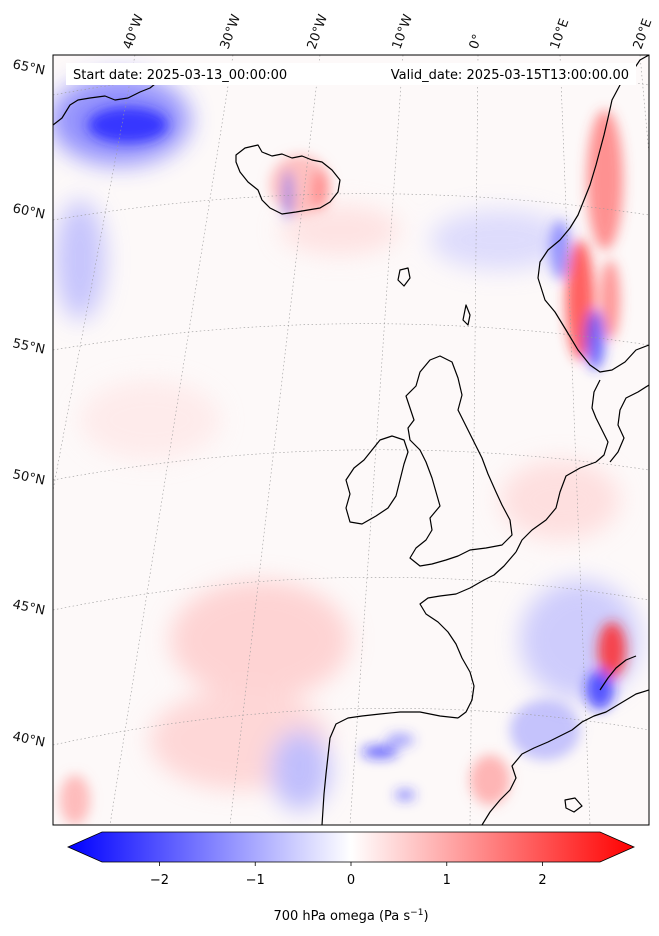  Describe the element at coordinates (28, 477) in the screenshot. I see `lat-label-50n: 50°N` at that location.